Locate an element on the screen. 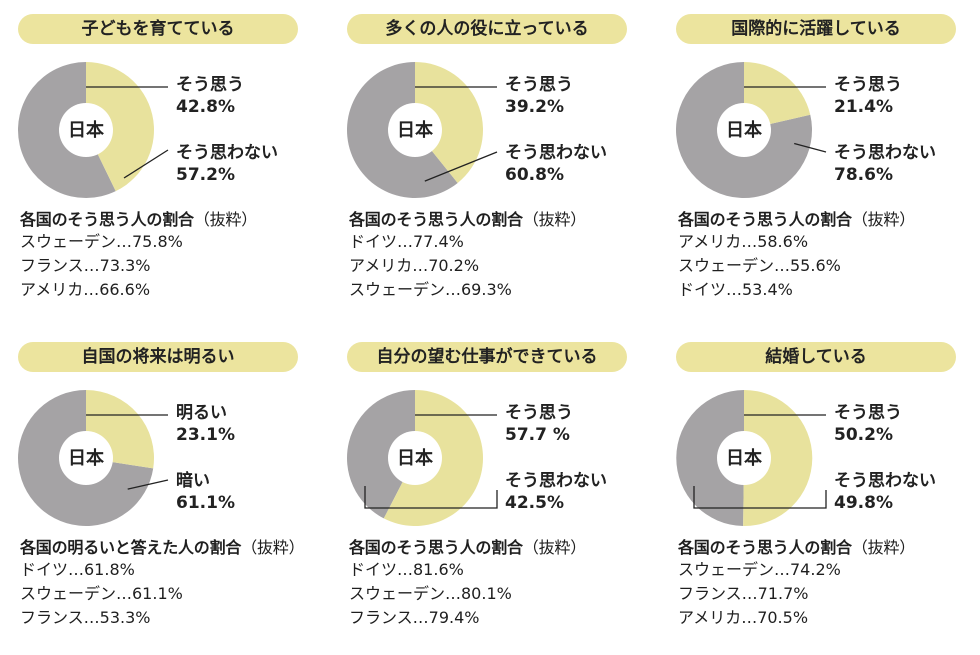  stat-label-yes: 明るい is located at coordinates (201, 413).